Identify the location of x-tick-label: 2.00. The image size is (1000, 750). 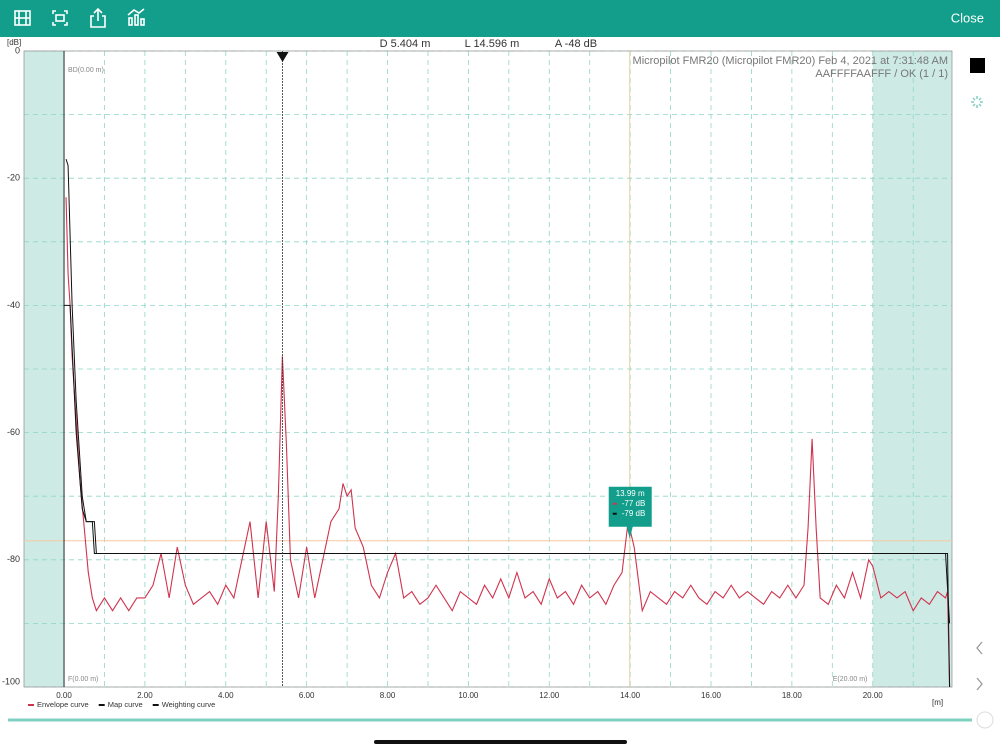
(145, 695).